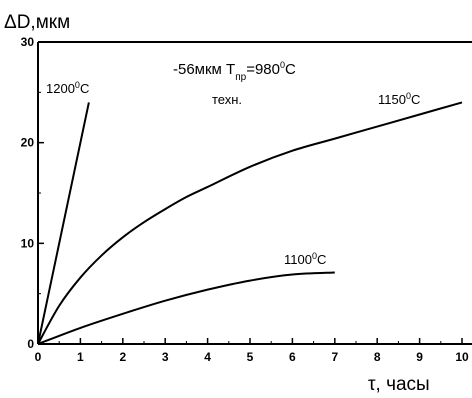  Describe the element at coordinates (377, 357) in the screenshot. I see `x-tick-label: 8` at that location.